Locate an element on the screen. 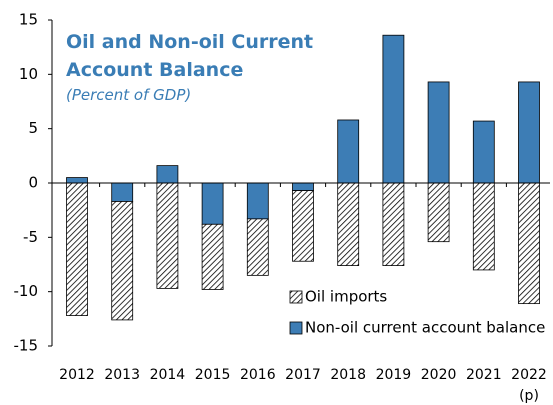 The image size is (553, 405). legend-label: Non-oil current account balance is located at coordinates (425, 328).